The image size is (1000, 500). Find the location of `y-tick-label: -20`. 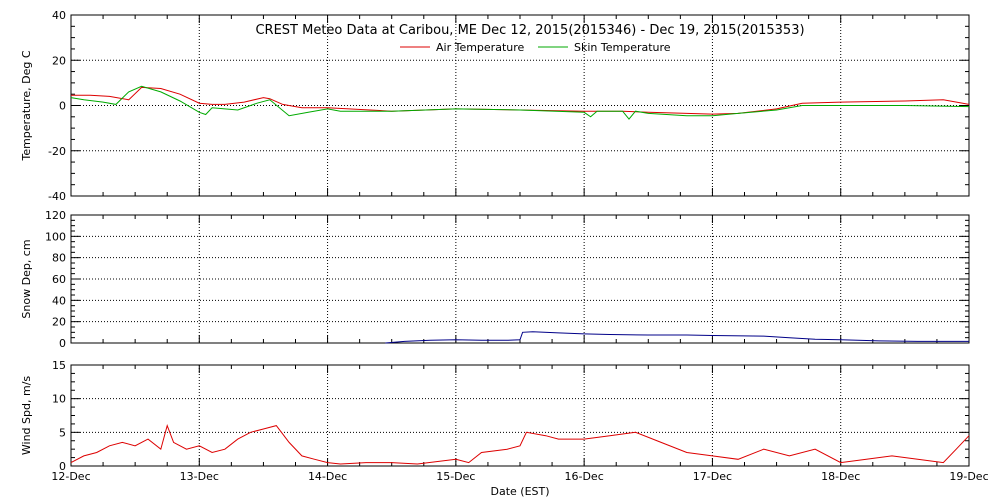

y-tick-label: -20 is located at coordinates (57, 151).